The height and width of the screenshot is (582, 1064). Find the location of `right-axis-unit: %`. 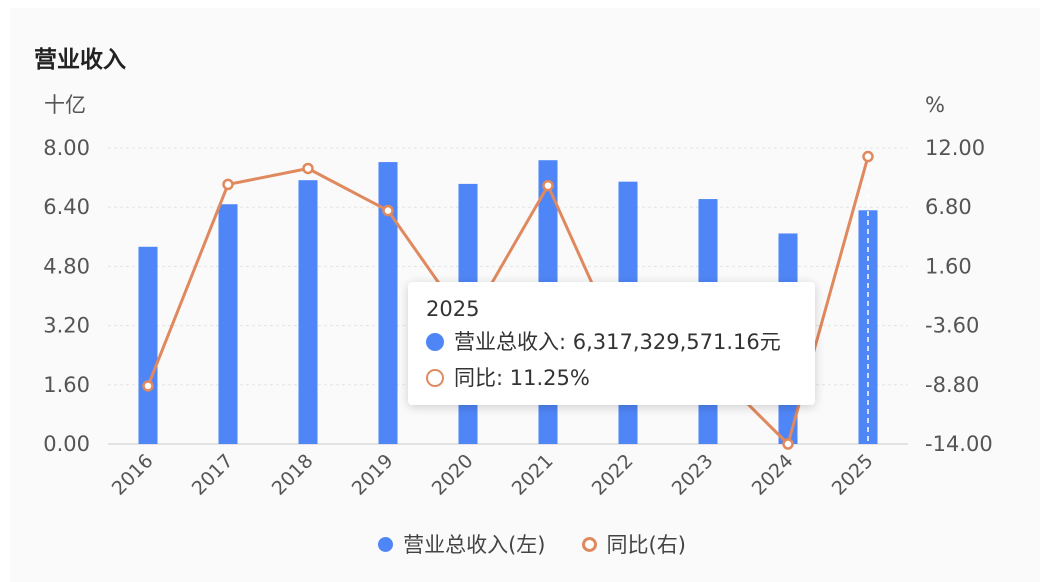

right-axis-unit: % is located at coordinates (935, 105).